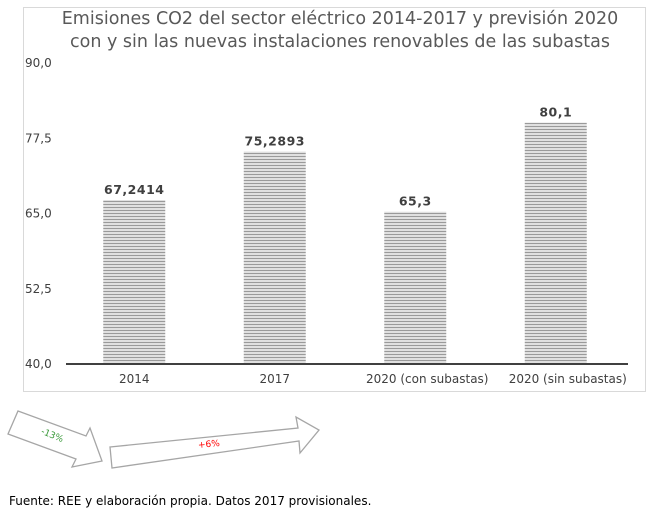 The image size is (664, 513). I want to click on category-label: 2020 (con subastas), so click(427, 379).